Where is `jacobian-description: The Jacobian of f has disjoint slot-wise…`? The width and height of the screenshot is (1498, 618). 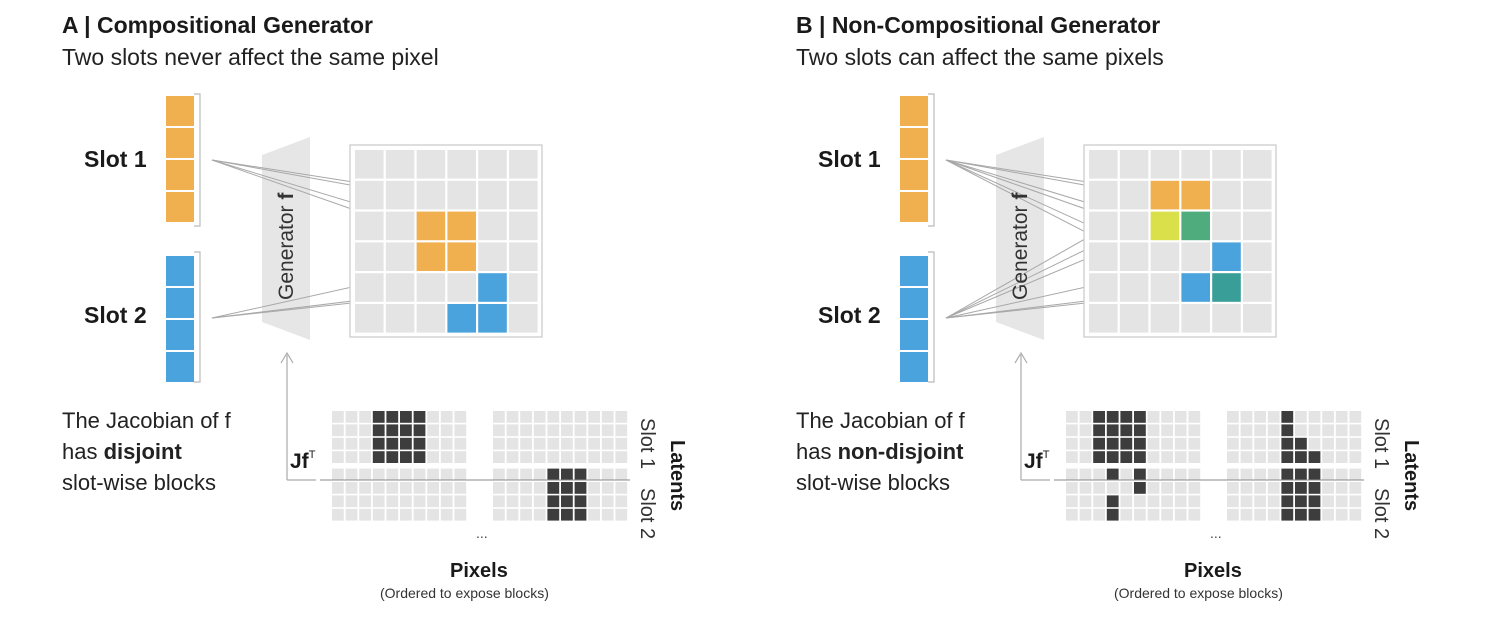 jacobian-description: The Jacobian of f has disjoint slot-wise… is located at coordinates (146, 451).